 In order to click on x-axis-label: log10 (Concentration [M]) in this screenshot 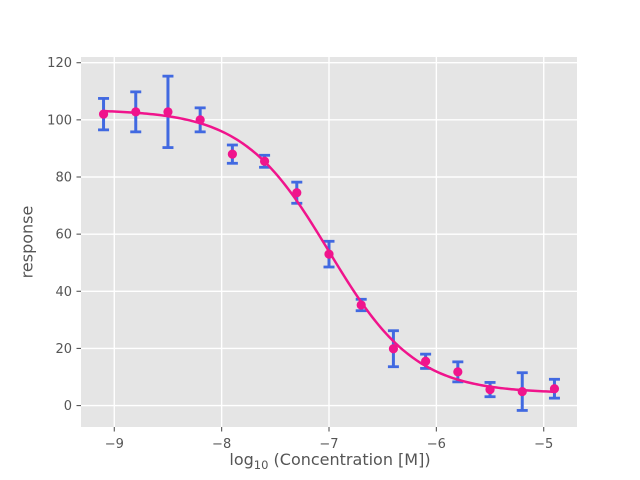, I will do `click(329, 461)`.